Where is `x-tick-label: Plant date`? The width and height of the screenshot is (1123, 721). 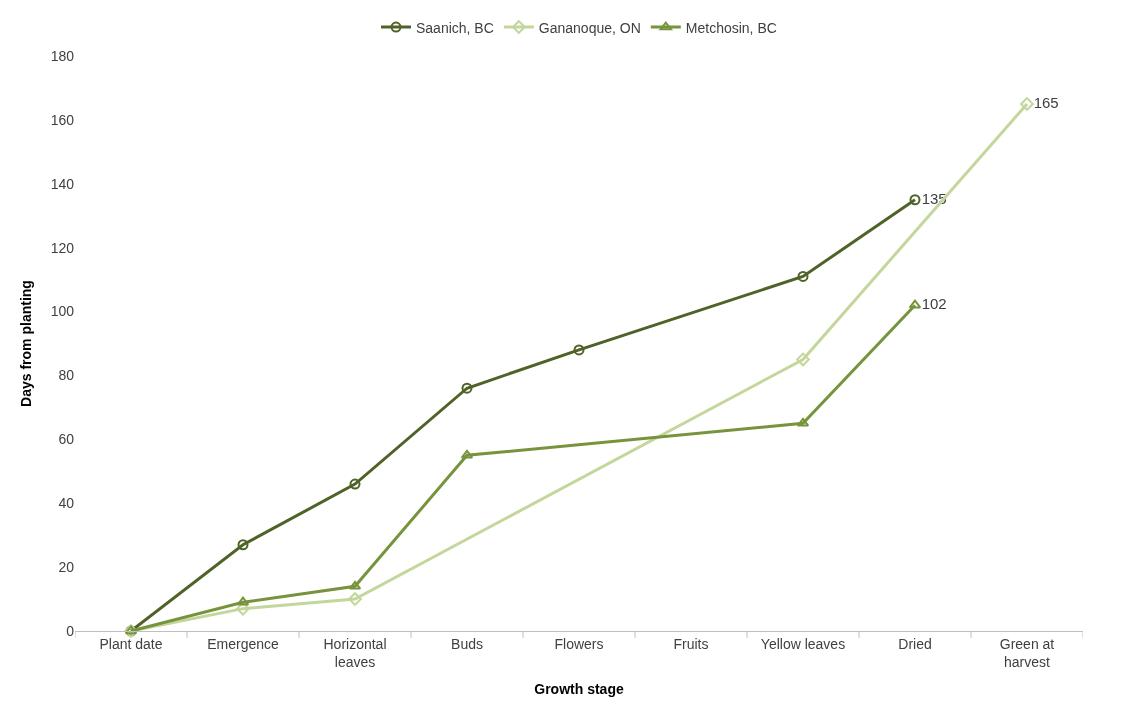 x-tick-label: Plant date is located at coordinates (131, 643).